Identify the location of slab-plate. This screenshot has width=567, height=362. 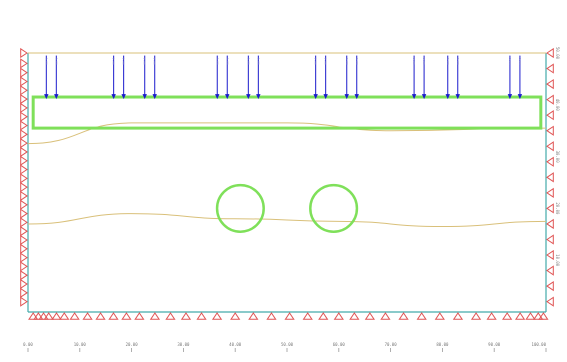
(287, 112).